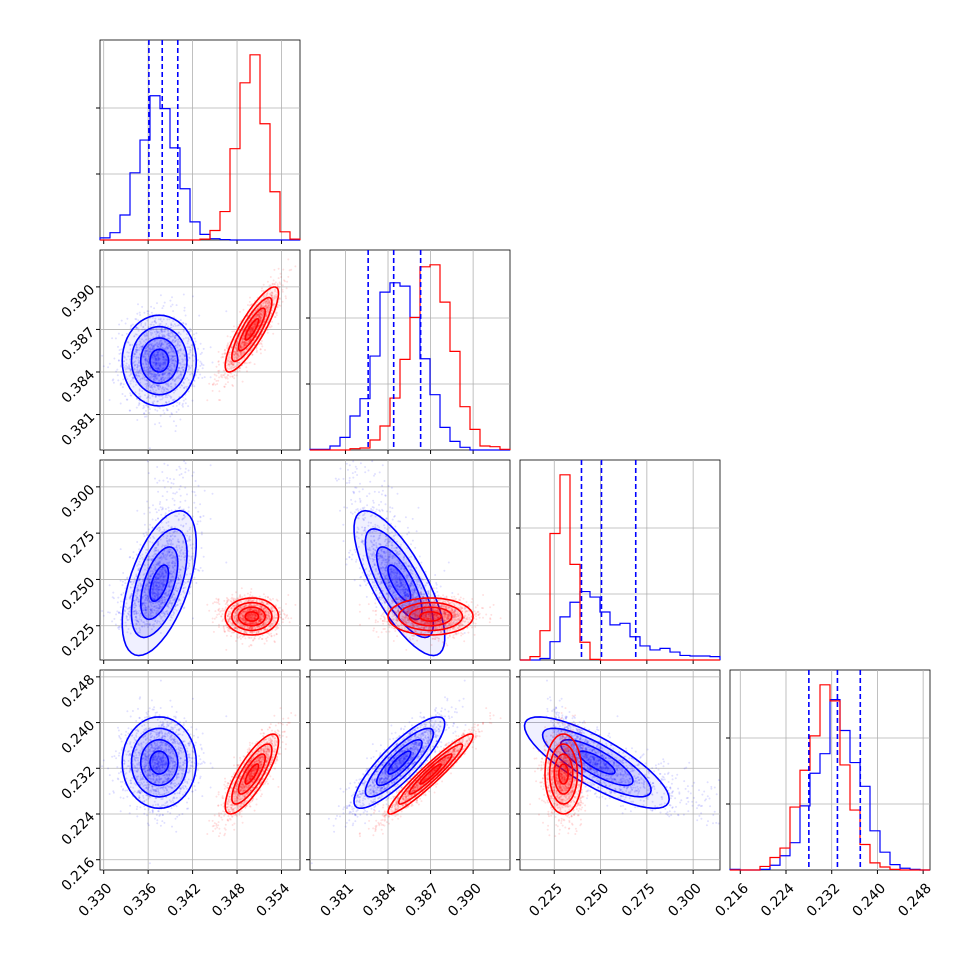 The image size is (970, 970). I want to click on contour-level, so click(159, 361).